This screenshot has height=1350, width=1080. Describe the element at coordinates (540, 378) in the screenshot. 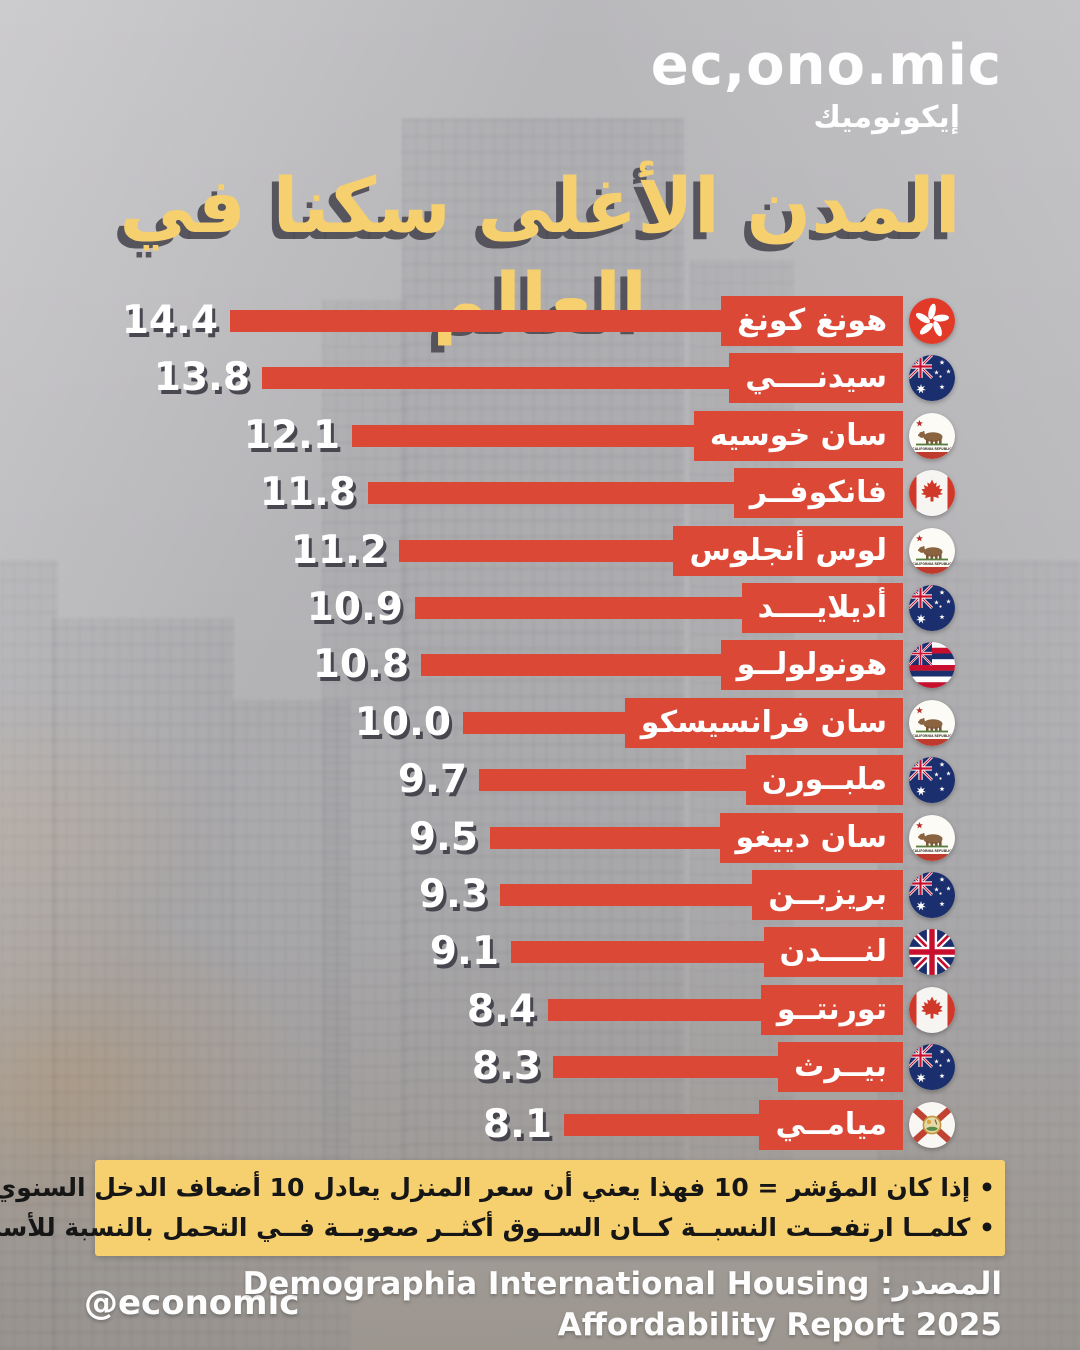

I see `bar-row: سيدنــــي 13.8` at that location.